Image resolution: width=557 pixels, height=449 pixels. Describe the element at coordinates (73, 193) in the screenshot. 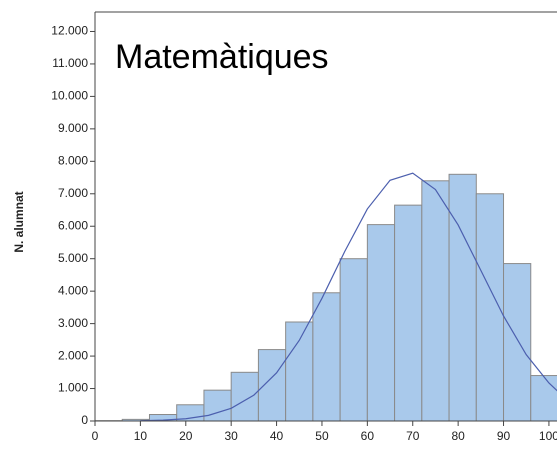

I see `y-tick-label: 7.000` at that location.